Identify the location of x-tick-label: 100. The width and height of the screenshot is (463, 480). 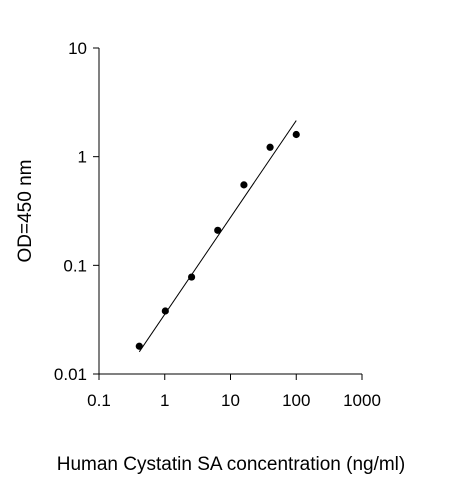
(296, 400).